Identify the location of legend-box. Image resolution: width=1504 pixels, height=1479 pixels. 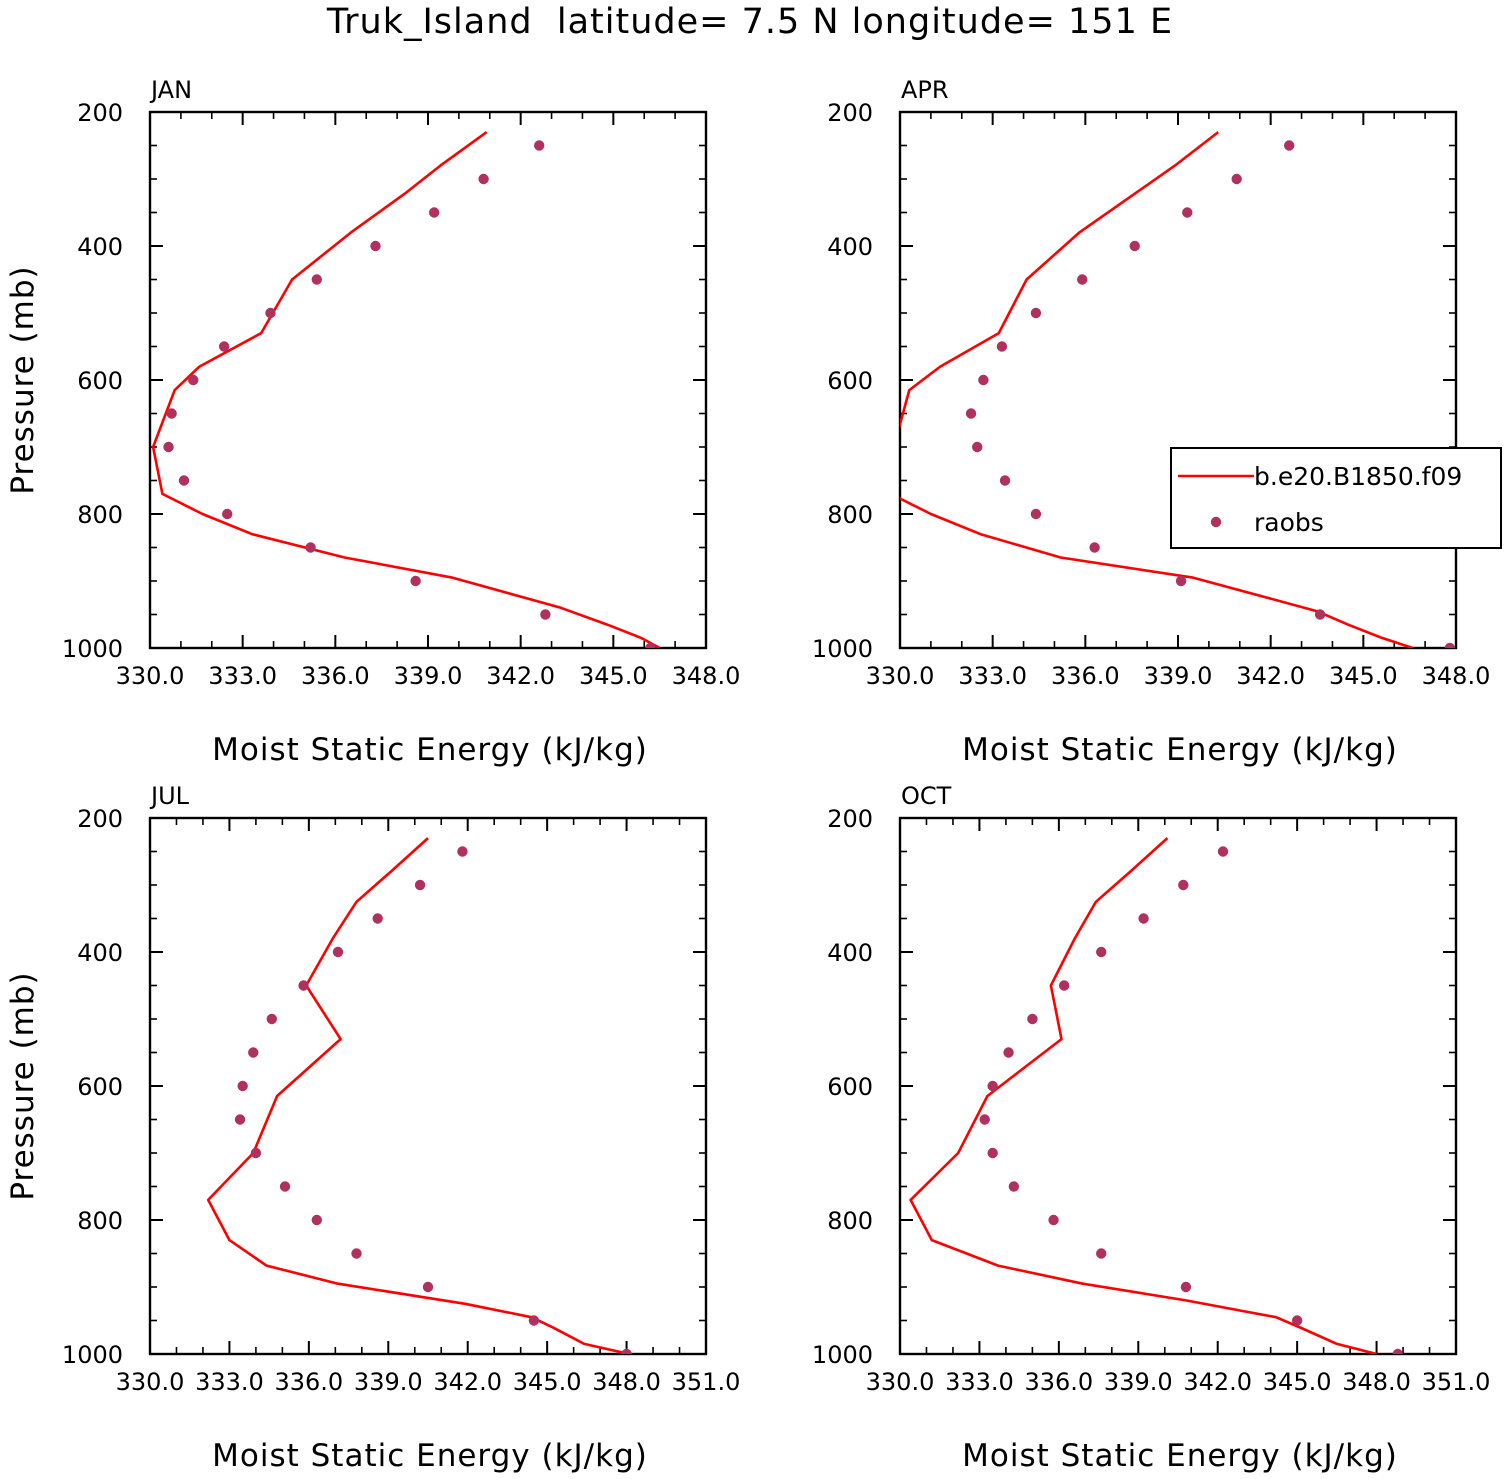
(1336, 498).